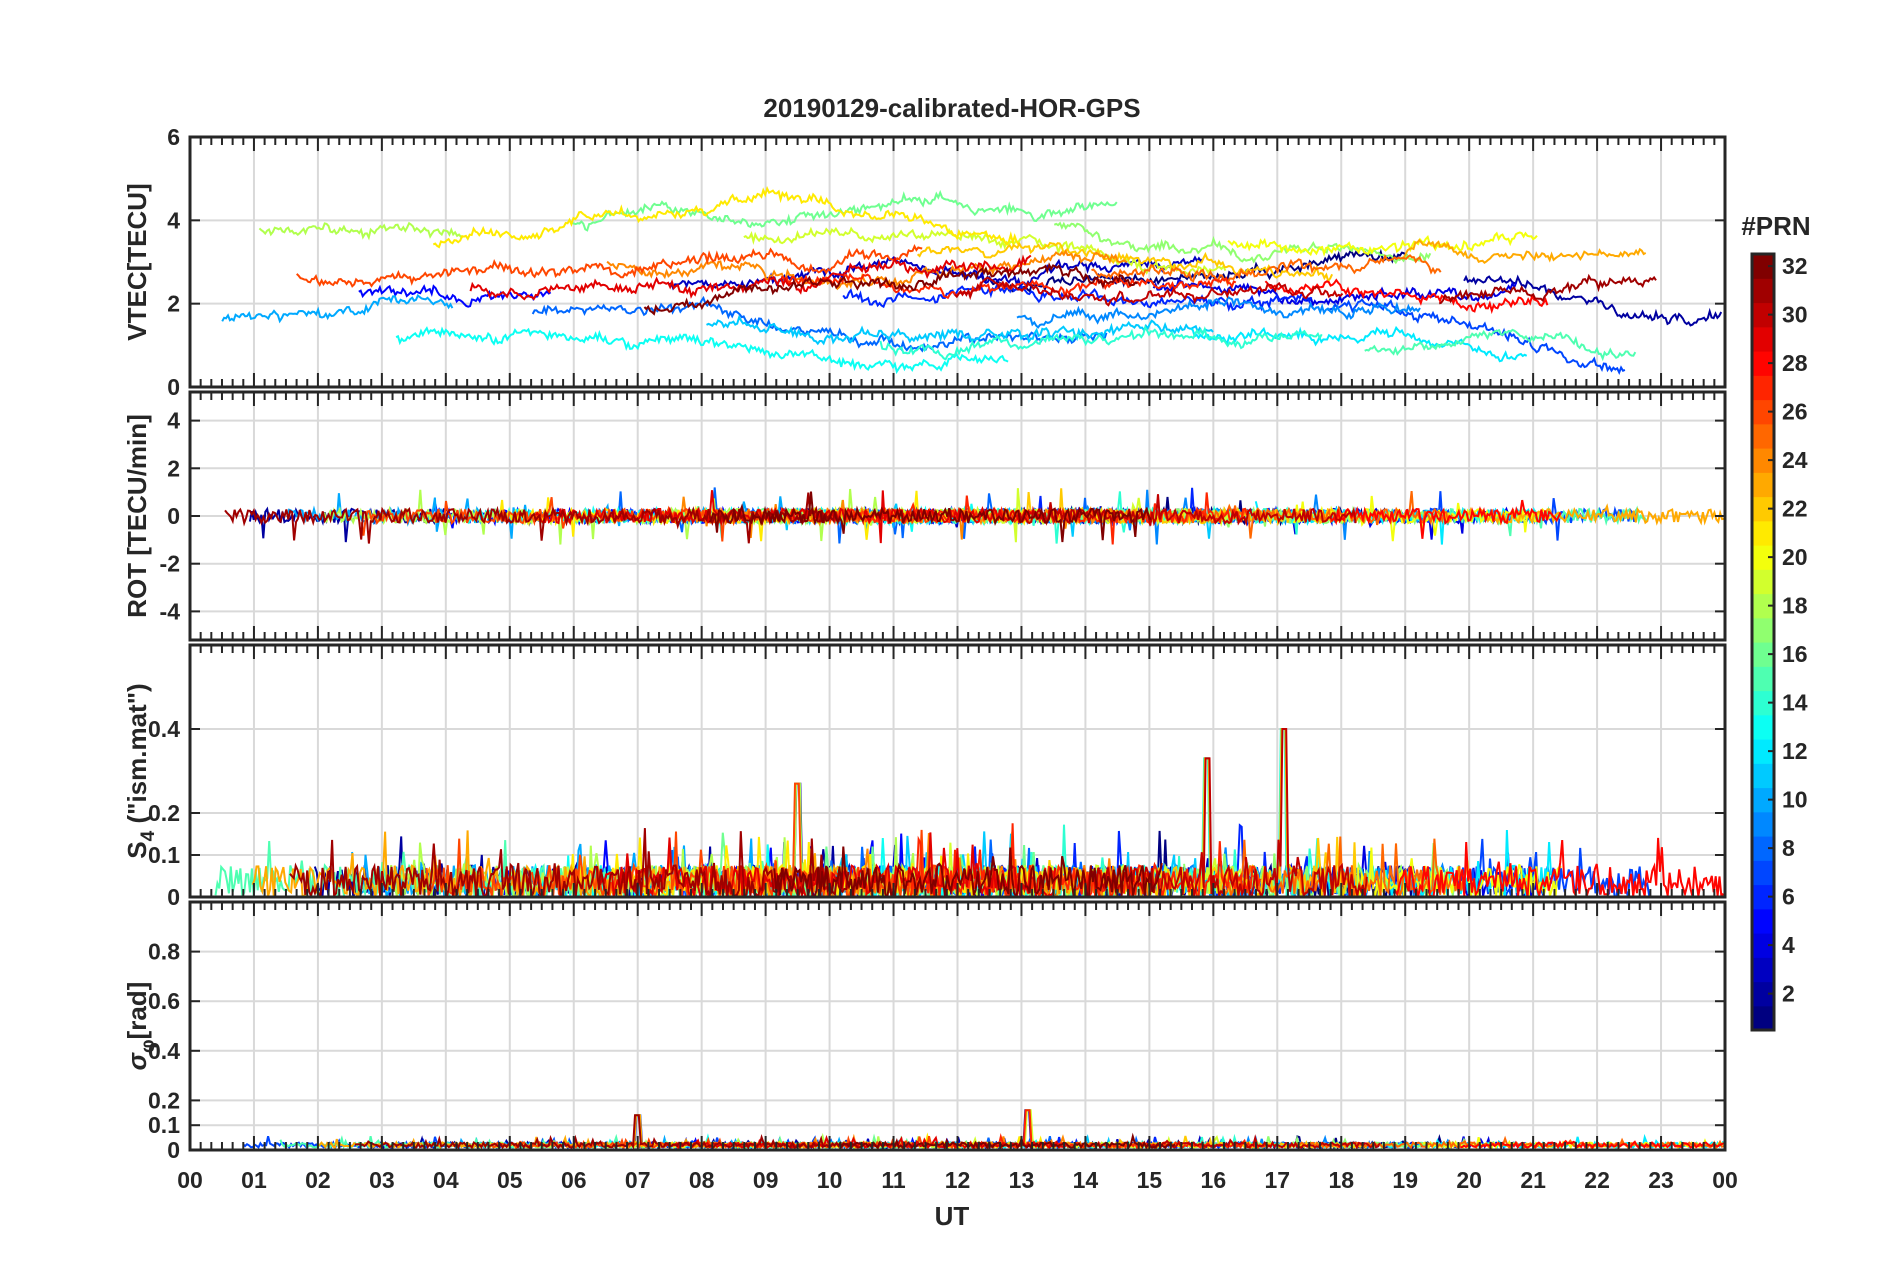 The height and width of the screenshot is (1272, 1902). What do you see at coordinates (382, 1180) in the screenshot?
I see `x-tick-label: 03` at bounding box center [382, 1180].